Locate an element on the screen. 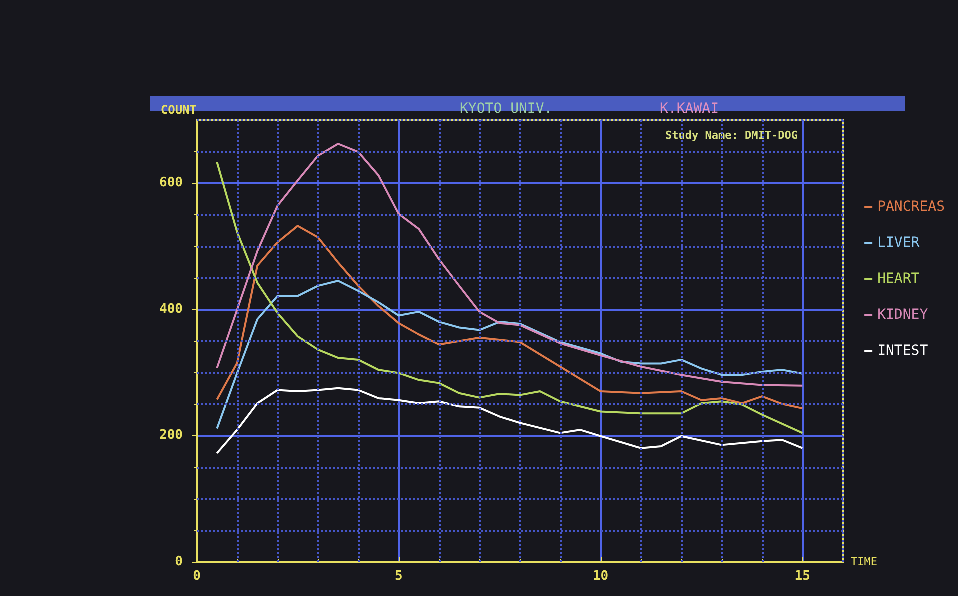  y-tick-label: 0 is located at coordinates (179, 562).